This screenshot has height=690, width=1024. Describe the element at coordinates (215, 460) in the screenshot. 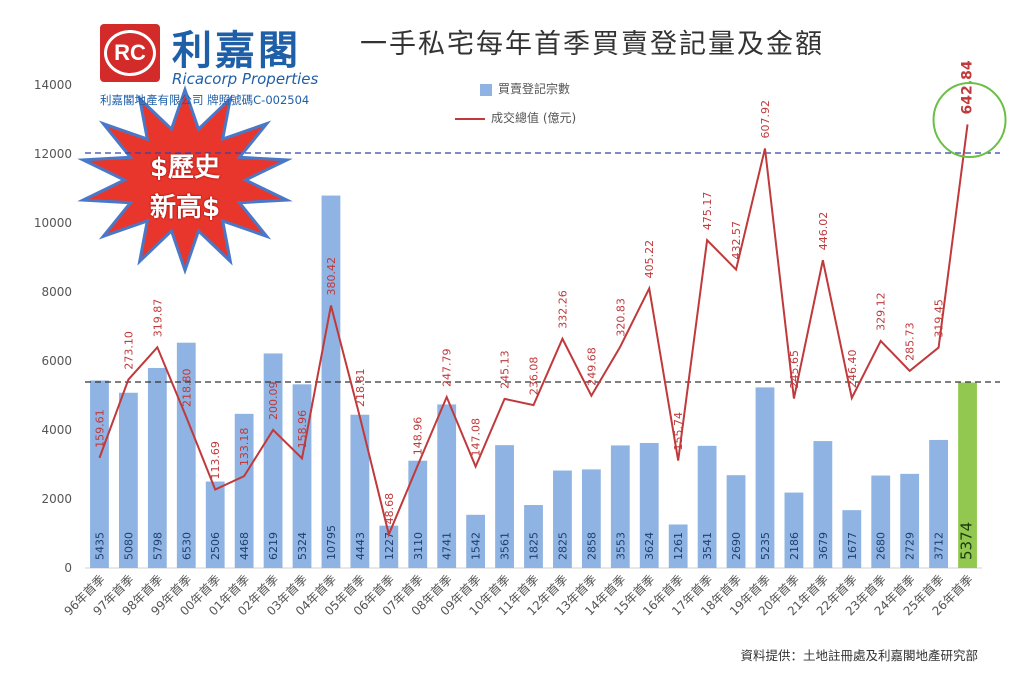

I see `line-value-label: 113.69` at that location.